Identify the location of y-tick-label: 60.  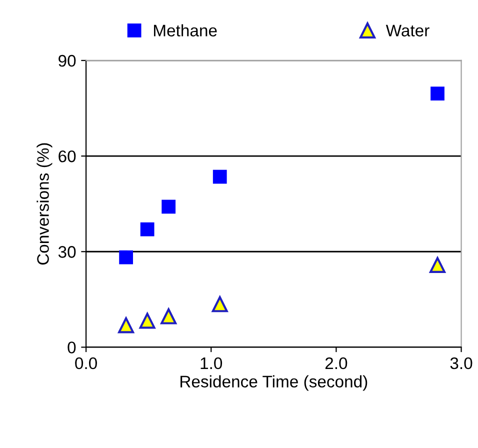
(67, 156).